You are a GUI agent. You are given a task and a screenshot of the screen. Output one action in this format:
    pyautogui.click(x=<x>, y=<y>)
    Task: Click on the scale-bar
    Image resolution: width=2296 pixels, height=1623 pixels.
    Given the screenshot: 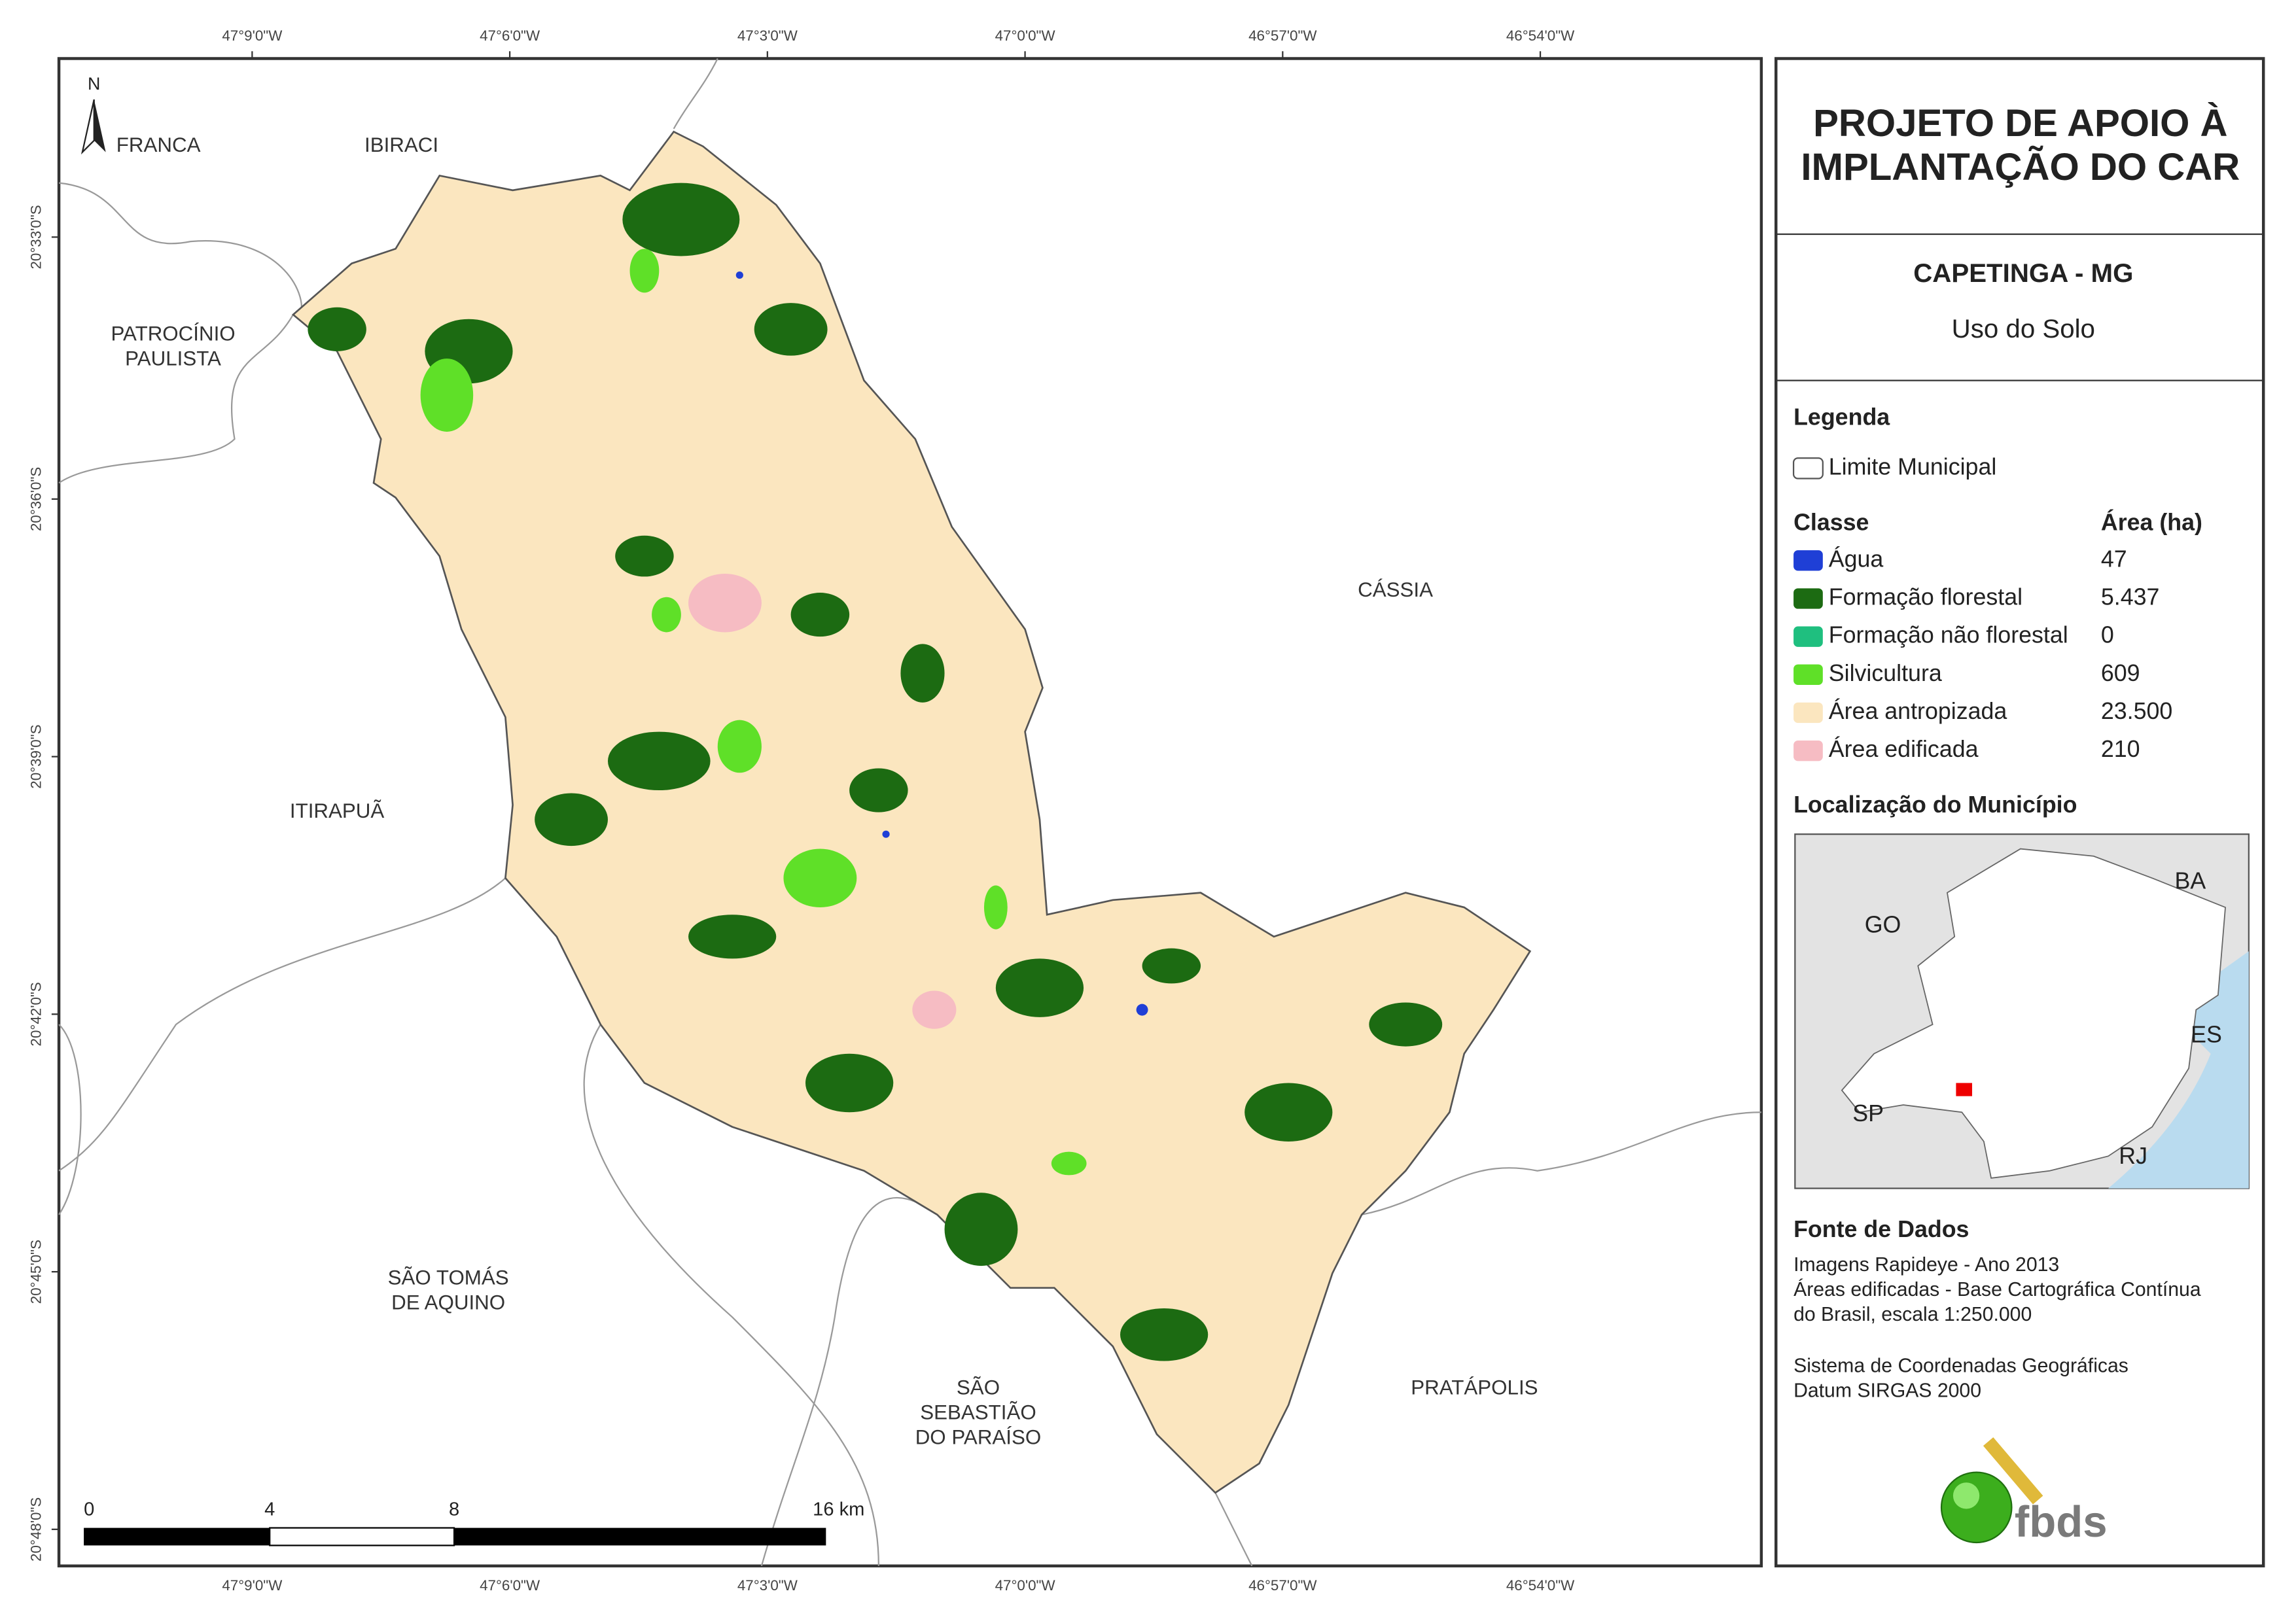 What is the action you would take?
    pyautogui.click(x=455, y=1537)
    